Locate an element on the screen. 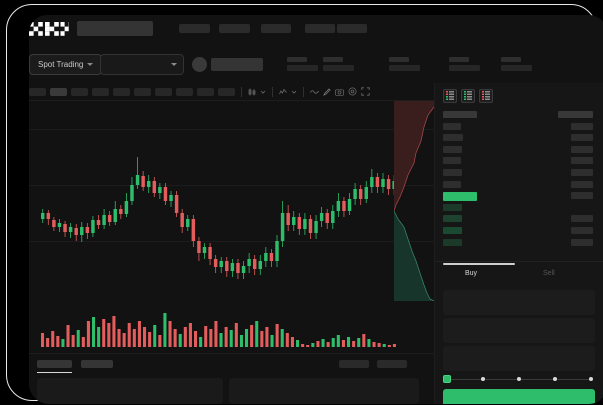 The height and width of the screenshot is (405, 603). spot-trading-label: Spot Trading is located at coordinates (61, 64).